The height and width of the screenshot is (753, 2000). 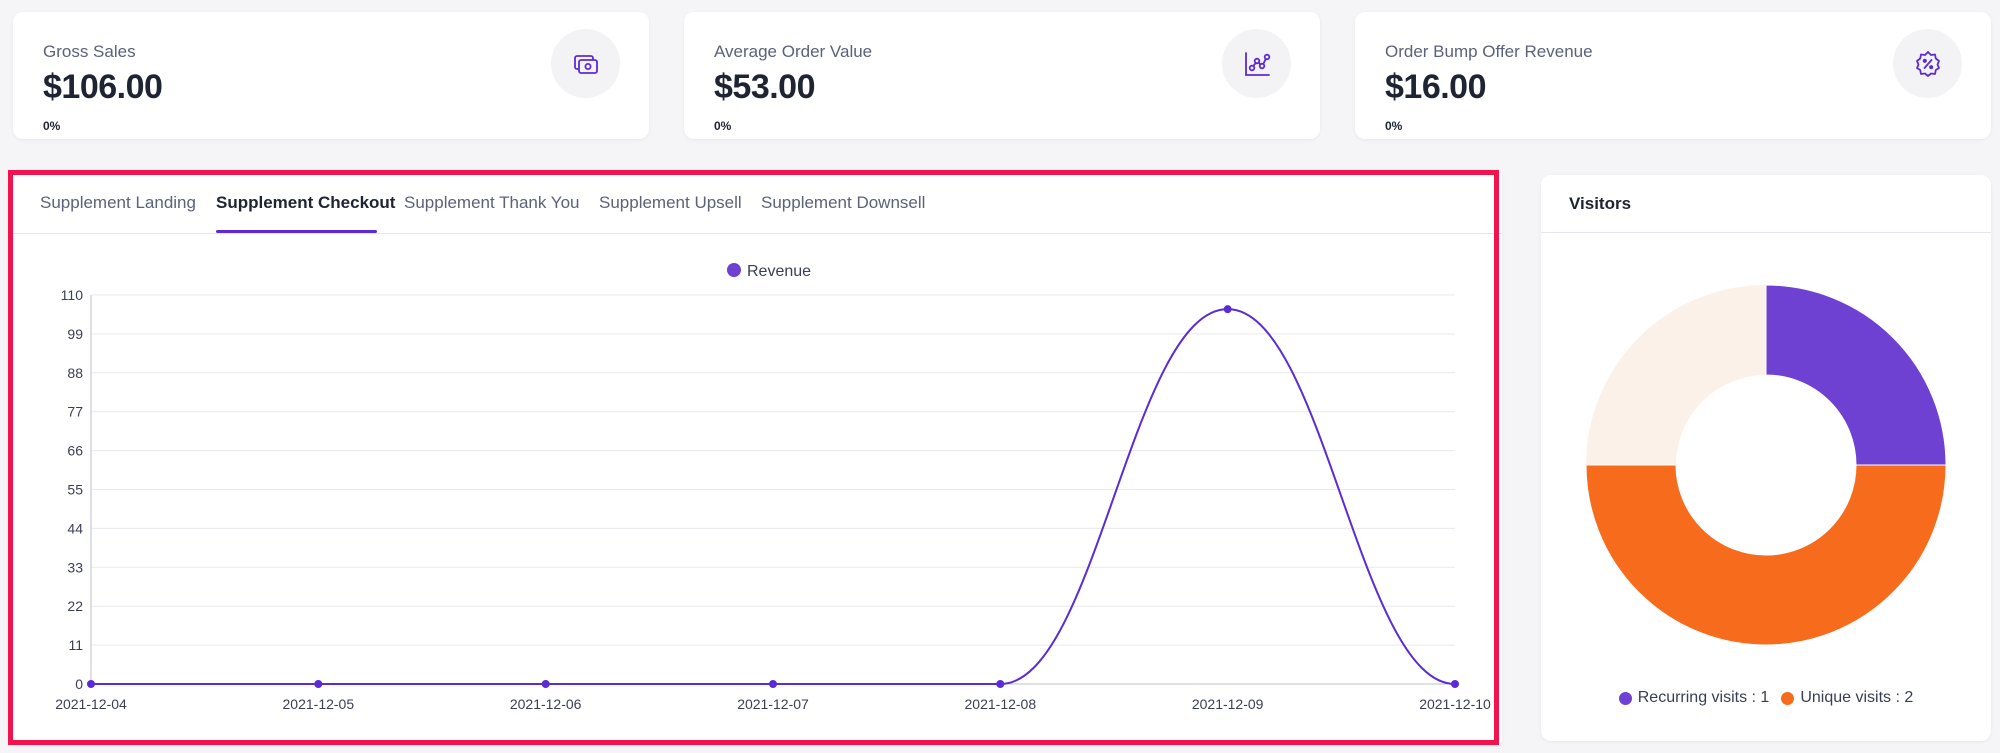 I want to click on y-tick-label: 66, so click(x=75, y=451).